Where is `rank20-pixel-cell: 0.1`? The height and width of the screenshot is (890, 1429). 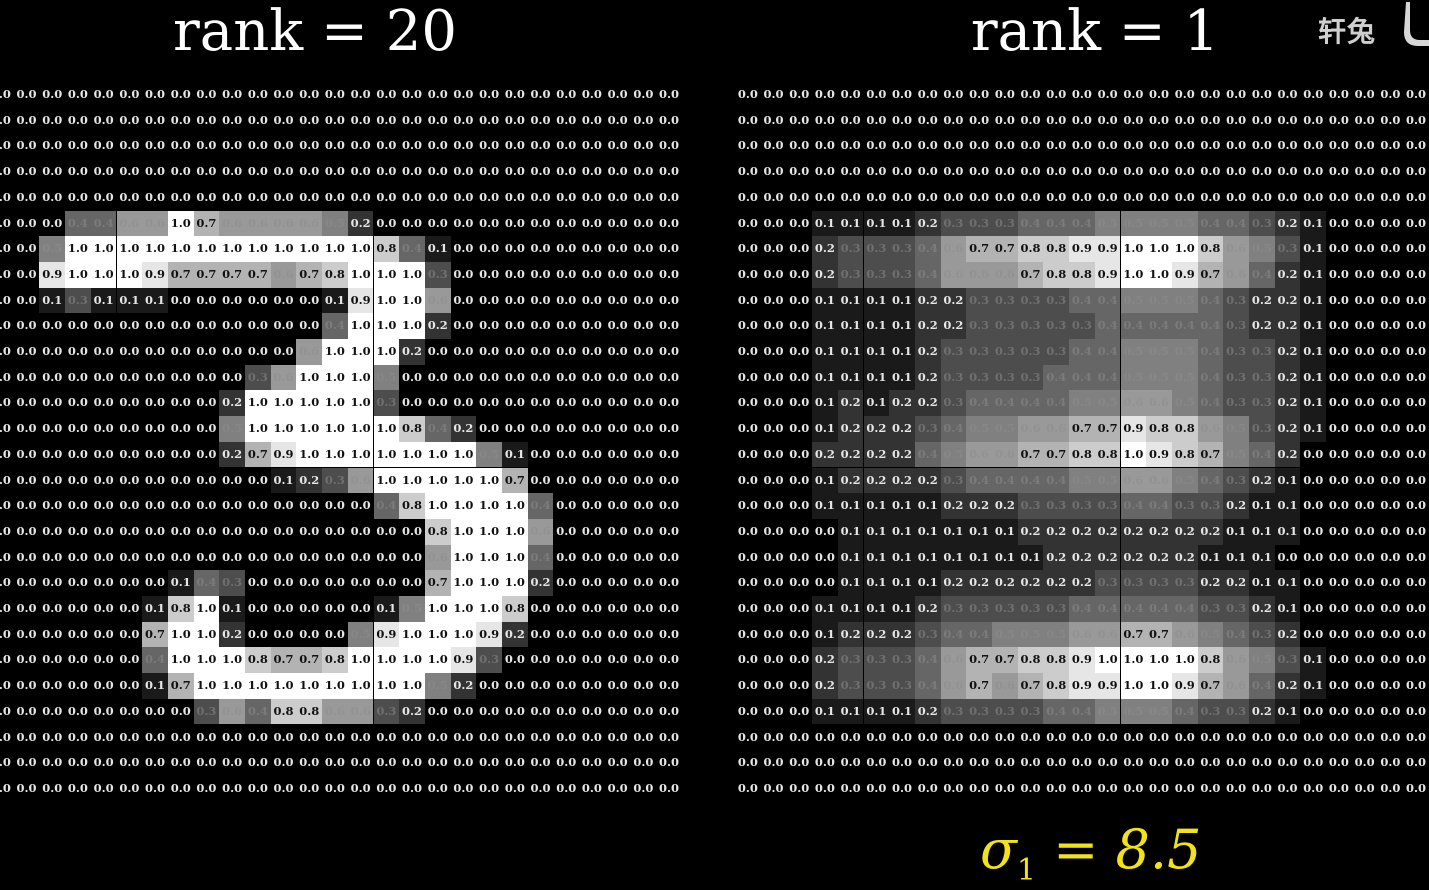
rank20-pixel-cell: 0.1 is located at coordinates (155, 686).